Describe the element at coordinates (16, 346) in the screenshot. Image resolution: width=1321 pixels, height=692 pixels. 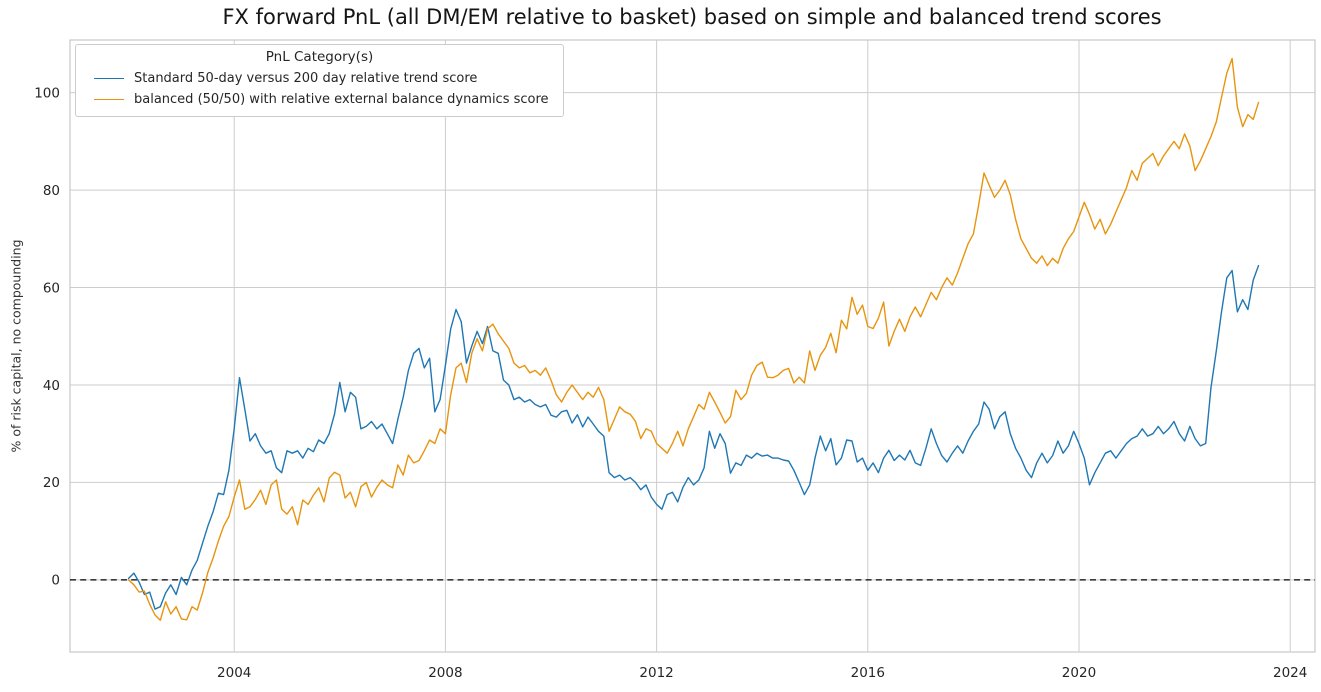
I see `y-axis-title: % of risk capital, no compounding` at that location.